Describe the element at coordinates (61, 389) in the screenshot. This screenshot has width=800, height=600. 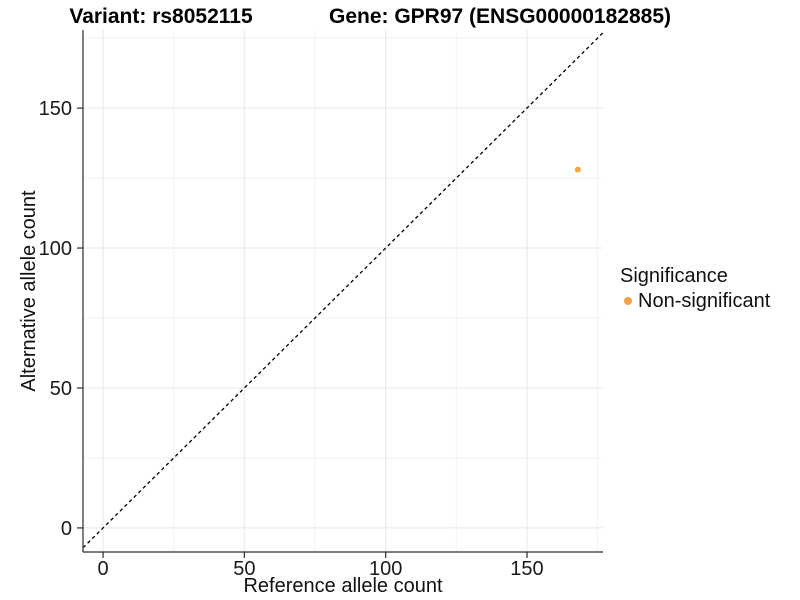
I see `y-tick-label: 50` at that location.